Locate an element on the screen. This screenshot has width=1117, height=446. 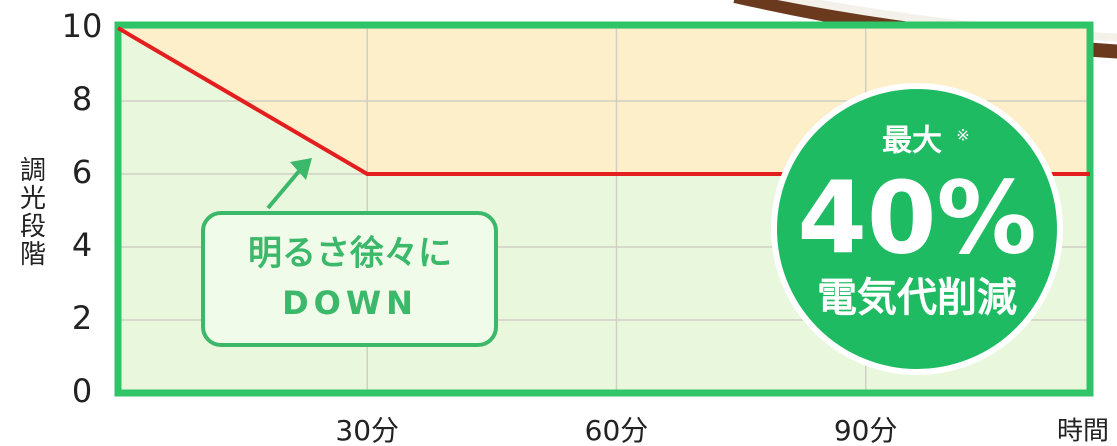
x-tick-label: 90分 is located at coordinates (866, 430).